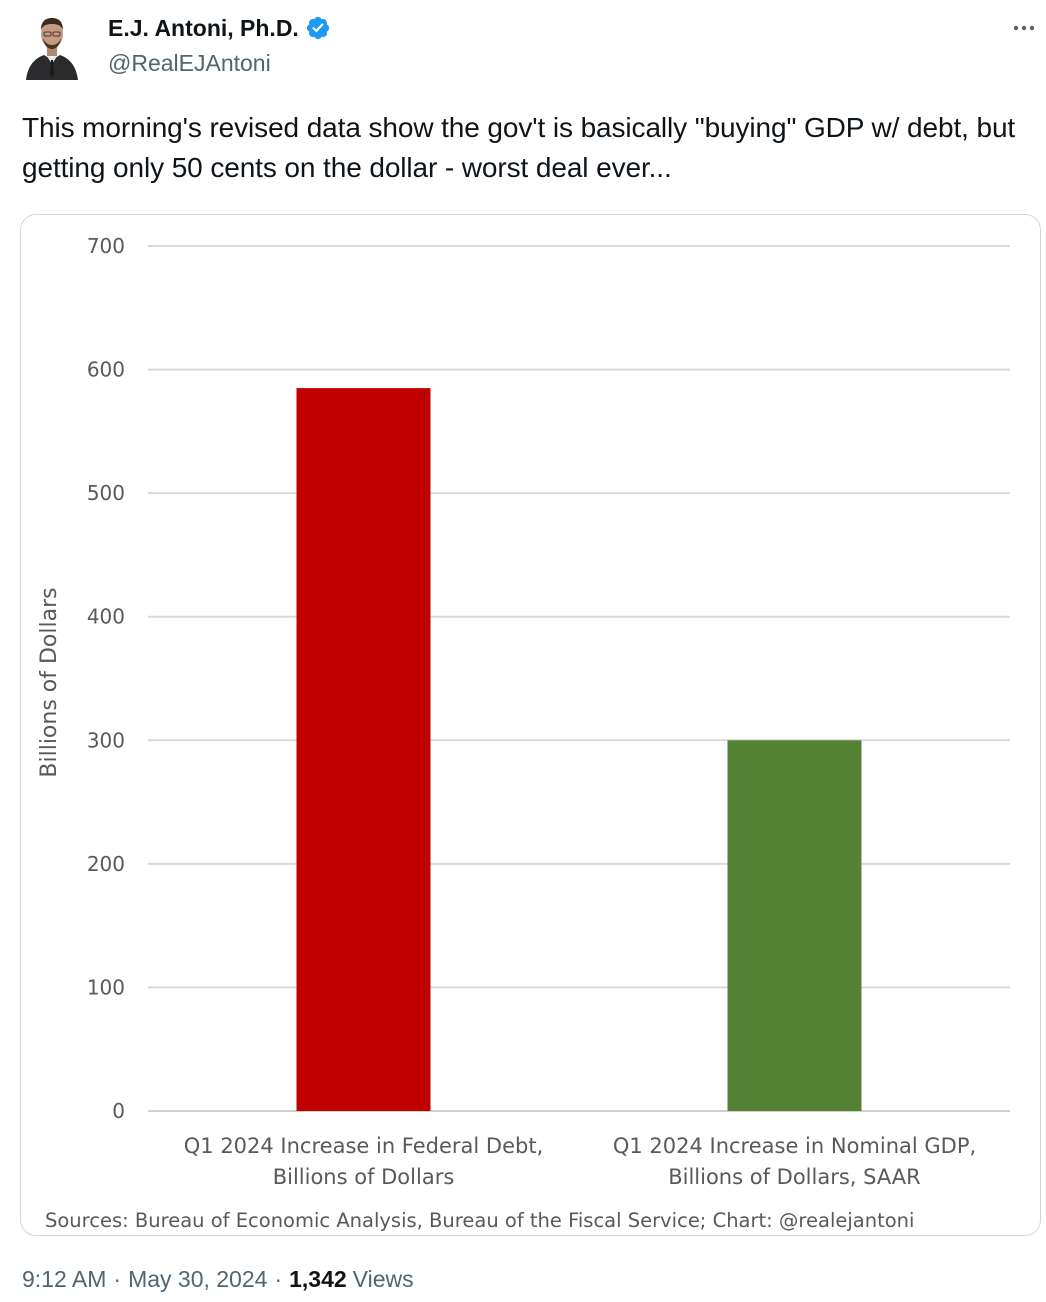 This screenshot has width=1046, height=1302. What do you see at coordinates (364, 1177) in the screenshot?
I see `x-tick-label: Billions of Dollars` at bounding box center [364, 1177].